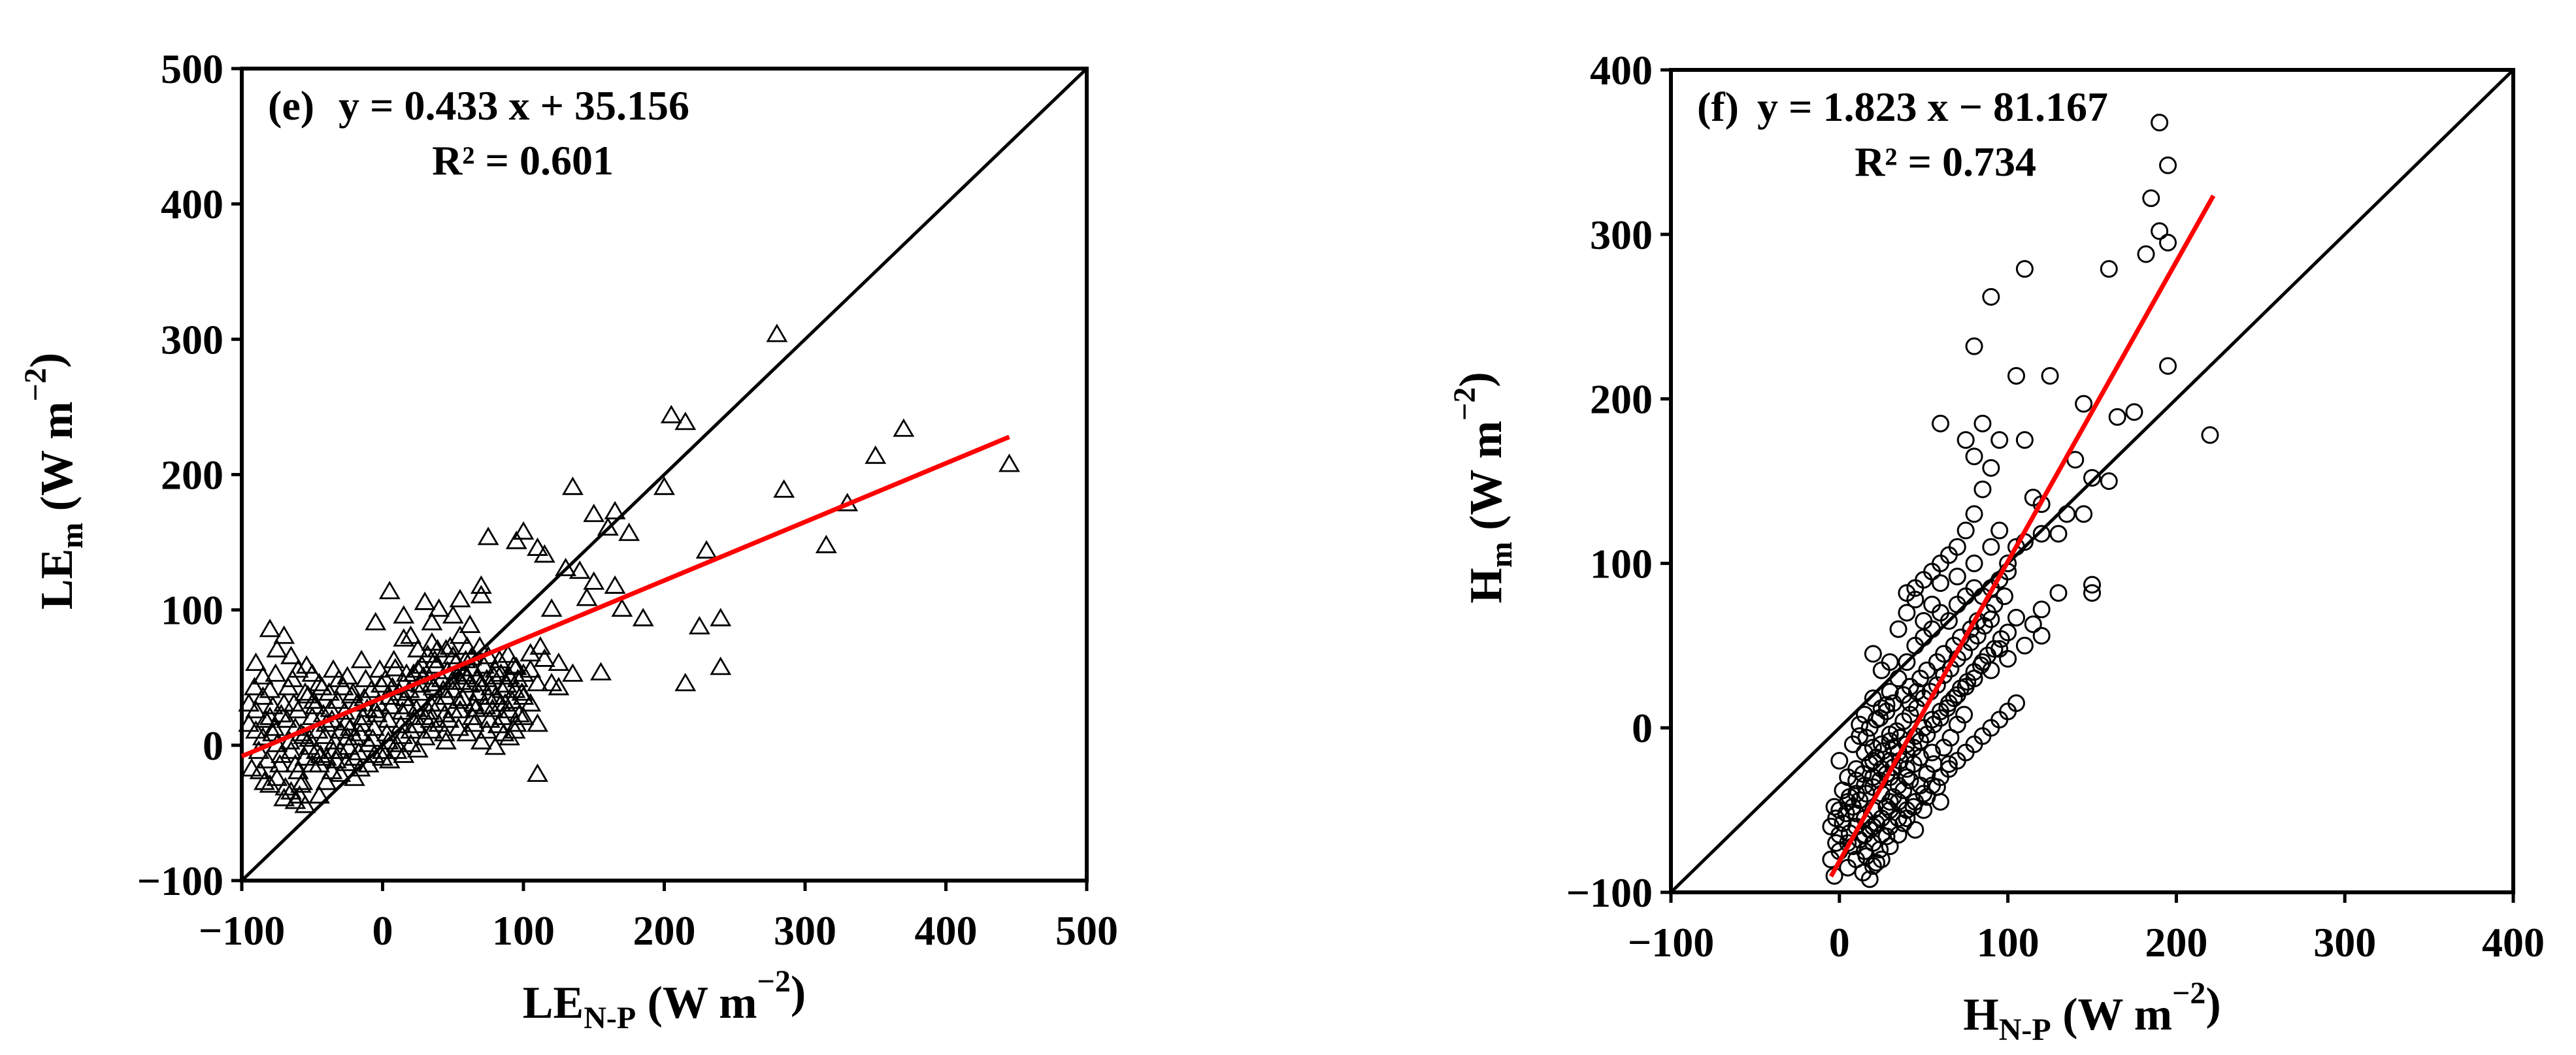  I want to click on y-axis-label: LEm (W m−2), so click(54, 481).